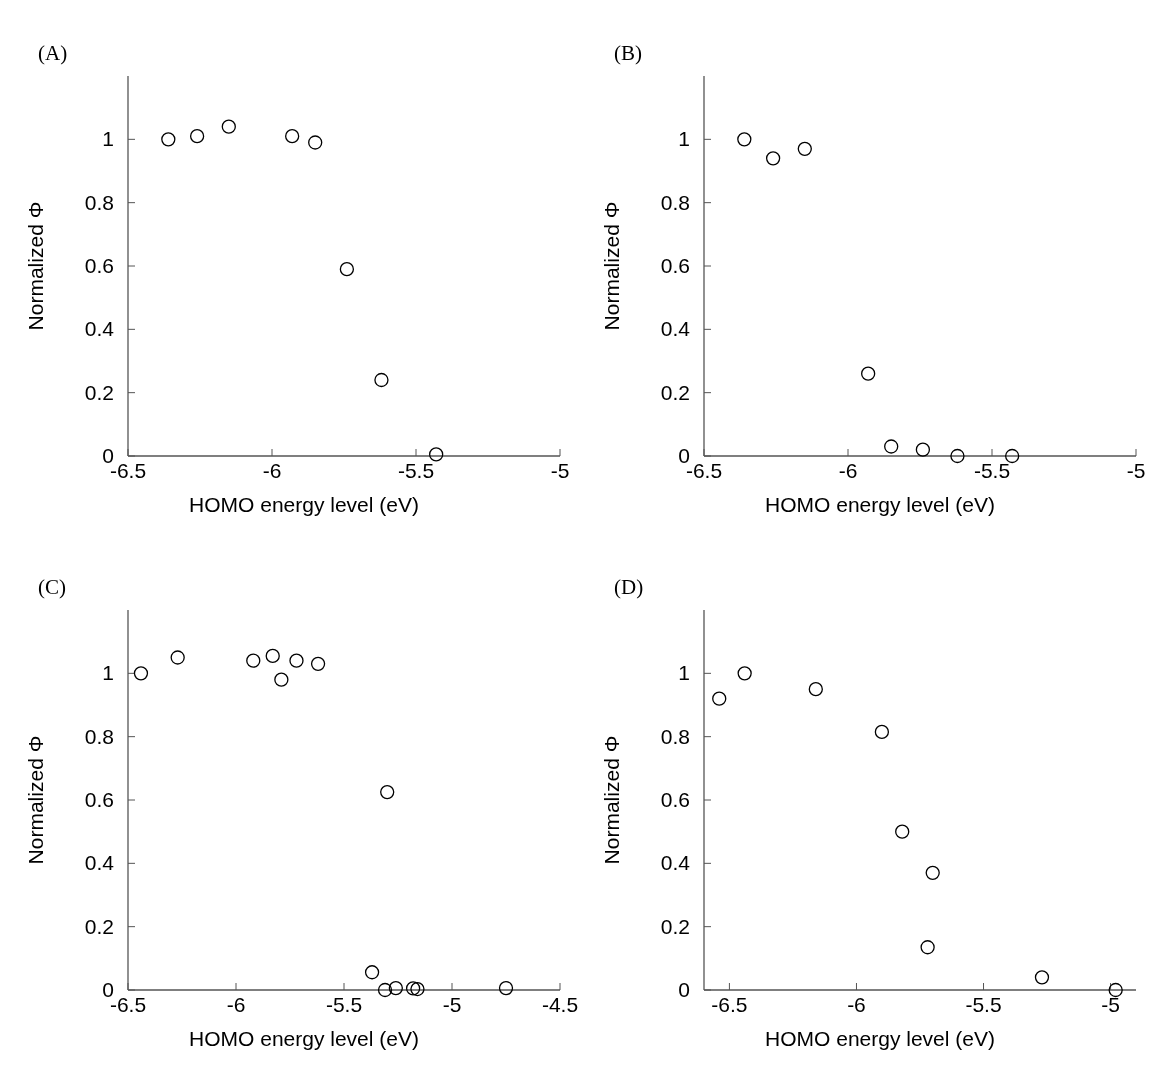 The image size is (1152, 1068). What do you see at coordinates (53, 53) in the screenshot?
I see `chart-title: (A)` at bounding box center [53, 53].